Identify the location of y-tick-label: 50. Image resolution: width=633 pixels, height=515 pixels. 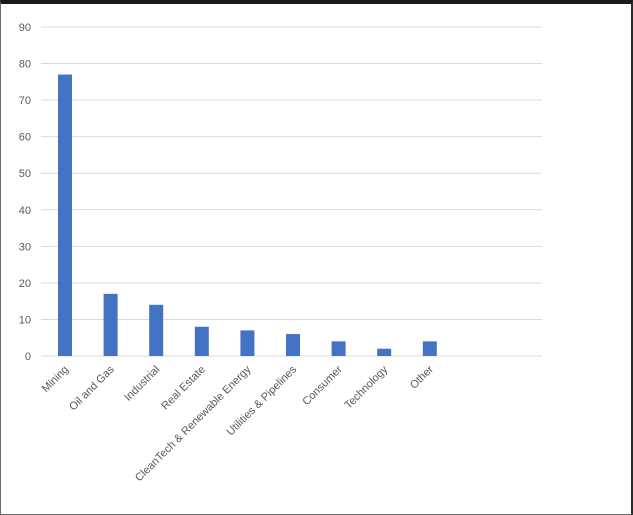
(25, 174).